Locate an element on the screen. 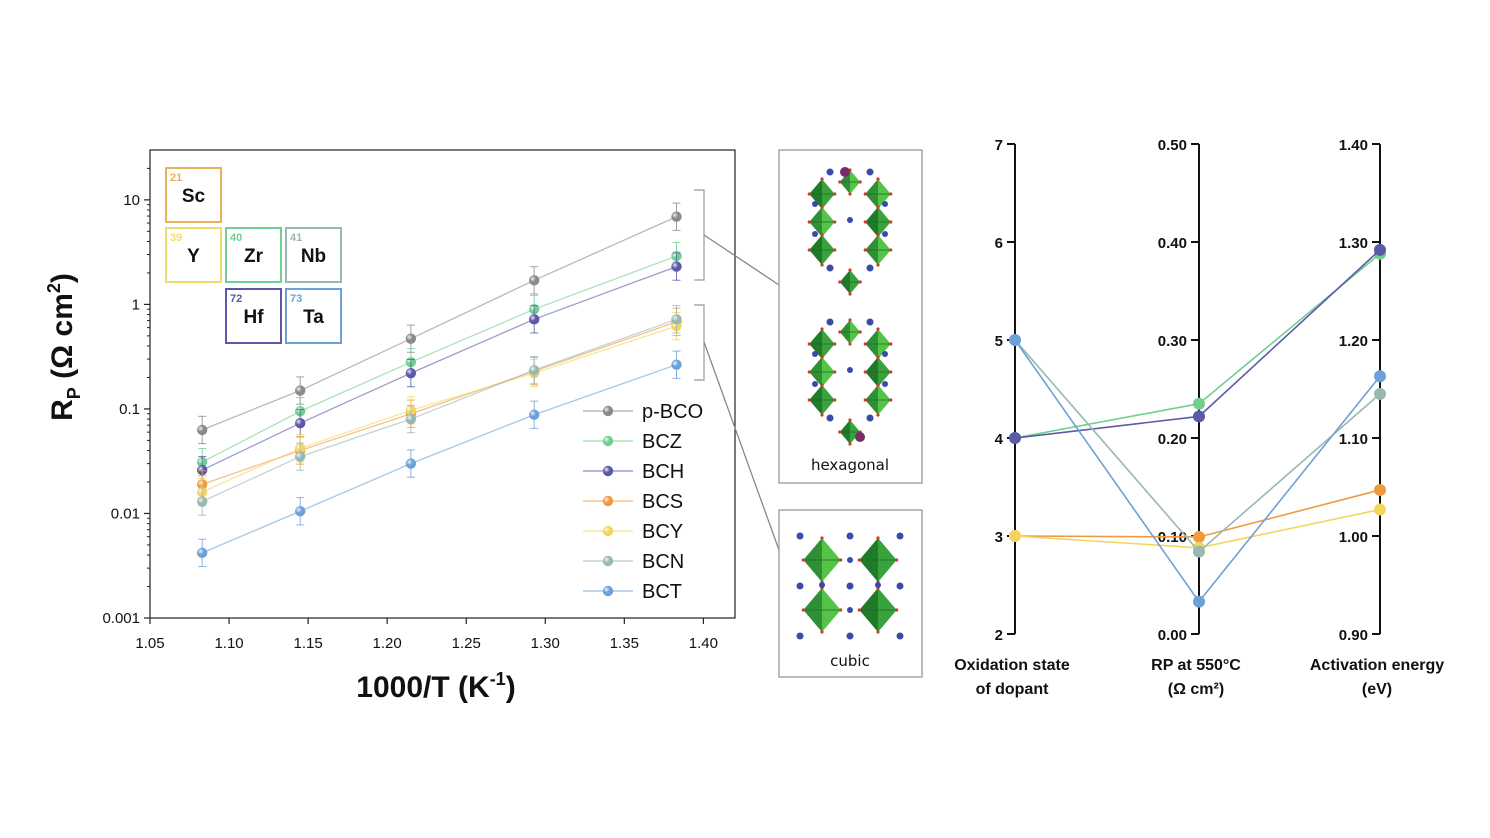  atomic-number: 40 is located at coordinates (236, 238).